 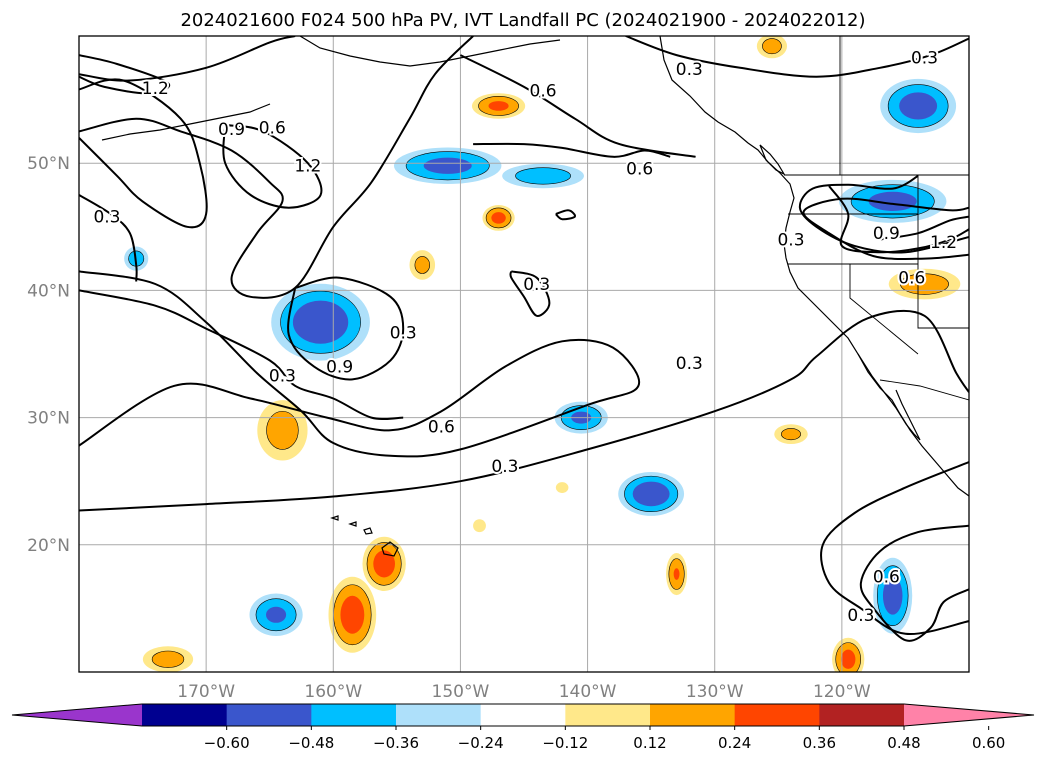 I want to click on colorbar-extend-max, so click(x=969, y=715).